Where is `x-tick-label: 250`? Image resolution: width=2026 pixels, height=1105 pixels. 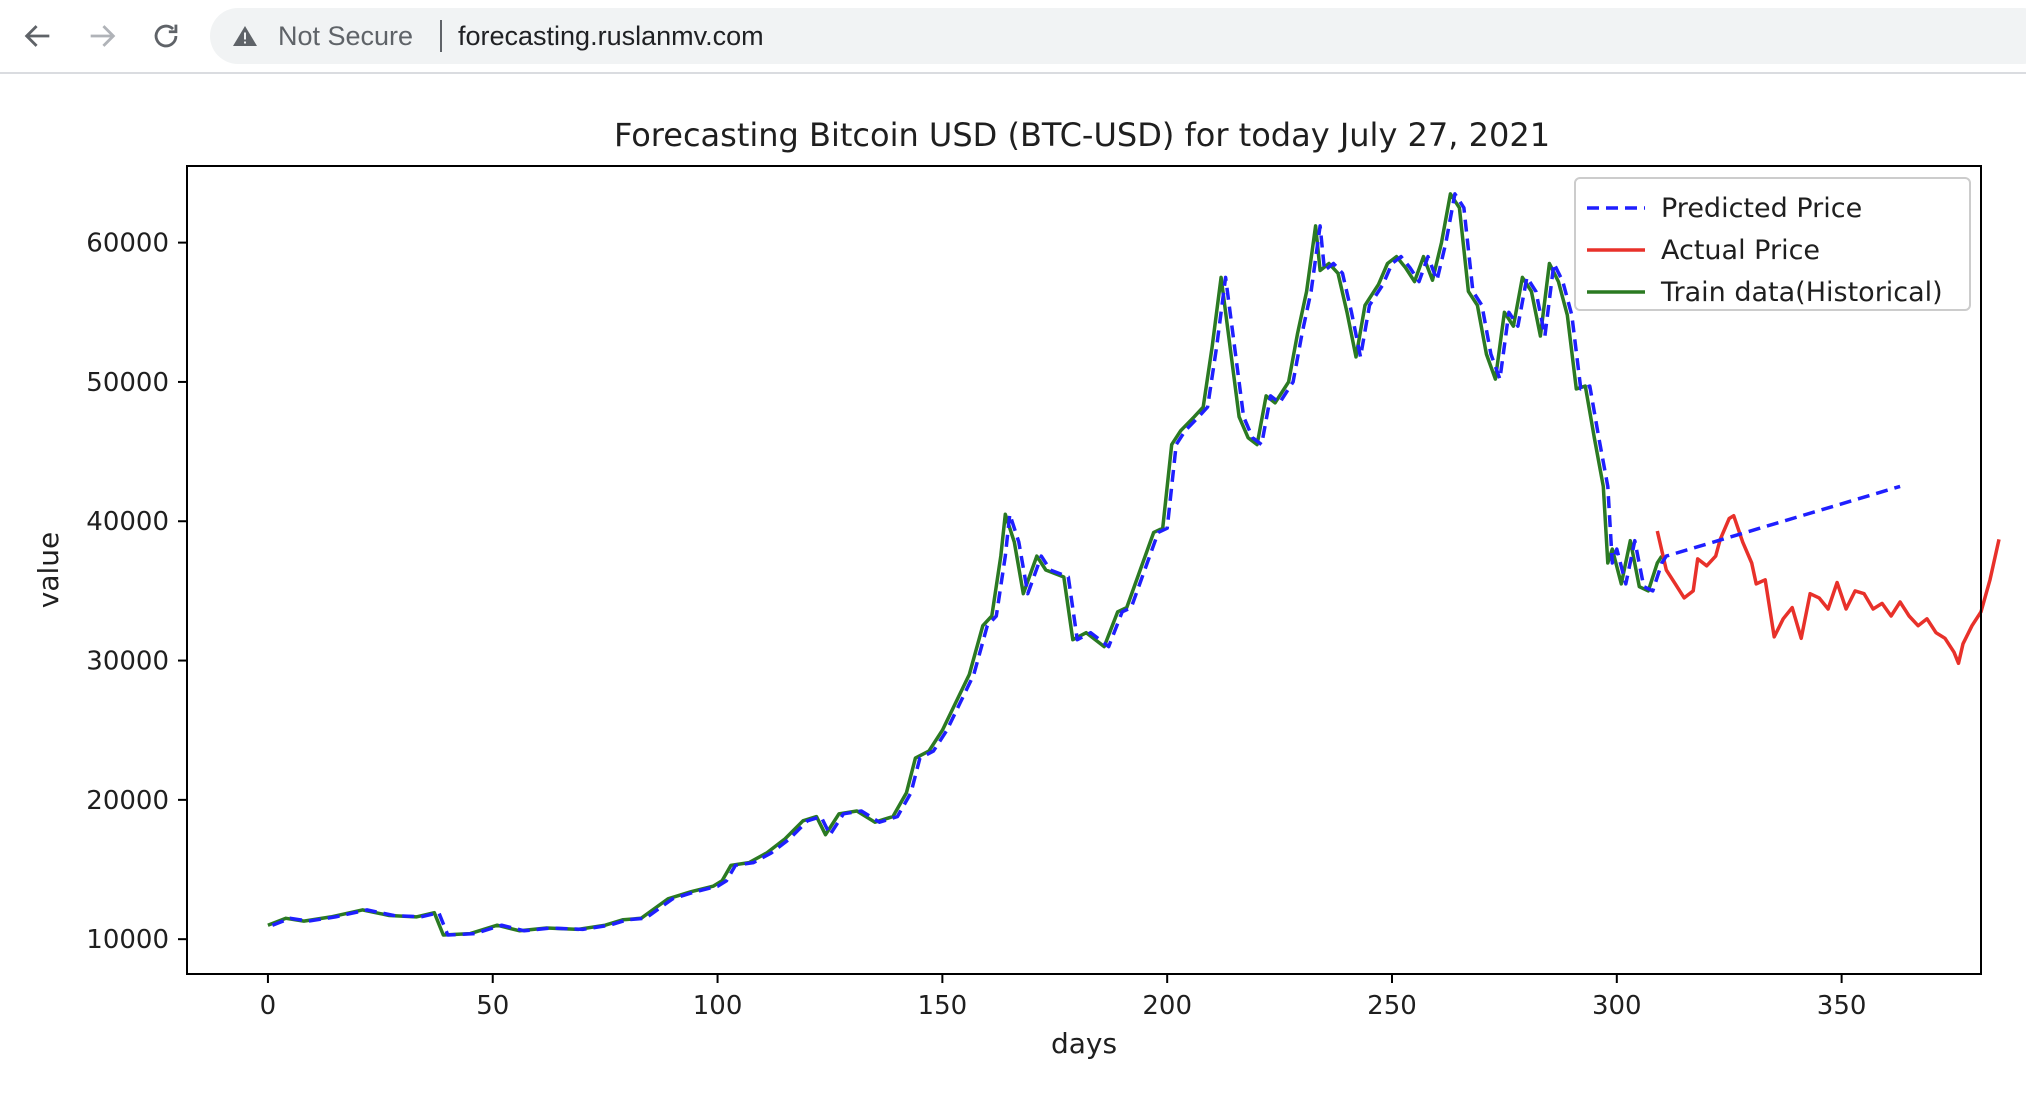
x-tick-label: 250 is located at coordinates (1392, 1006).